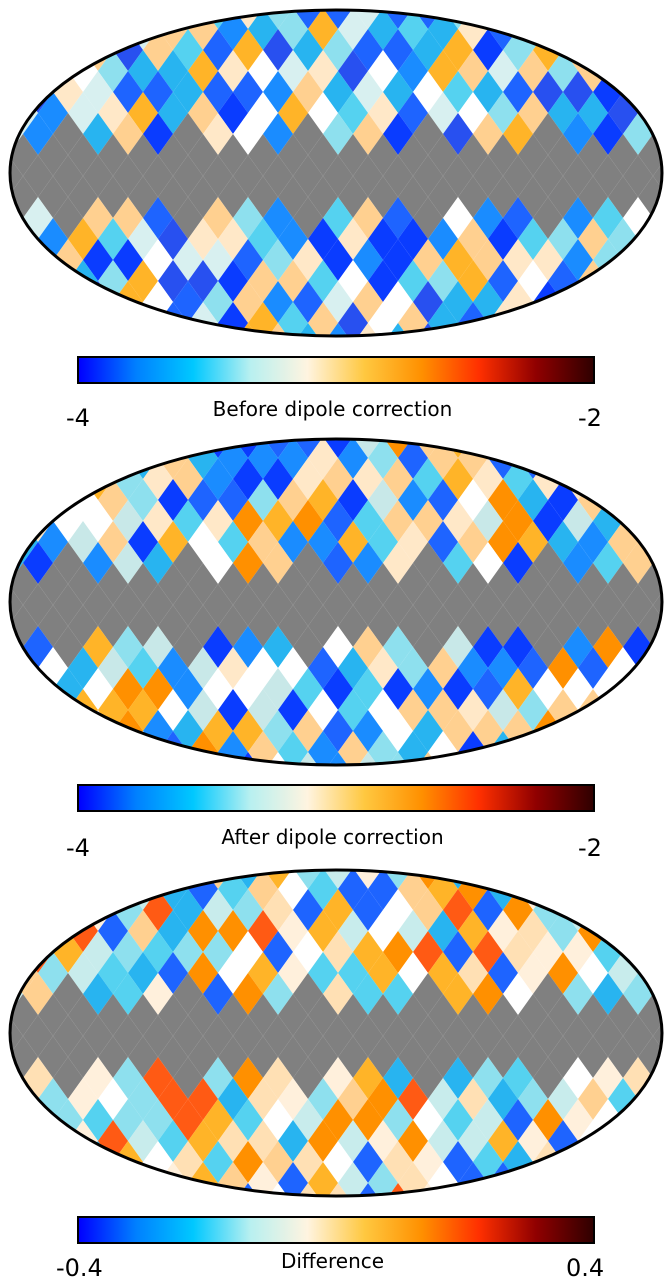 The image size is (665, 1283). What do you see at coordinates (332, 1261) in the screenshot?
I see `panel-caption: Difference` at bounding box center [332, 1261].